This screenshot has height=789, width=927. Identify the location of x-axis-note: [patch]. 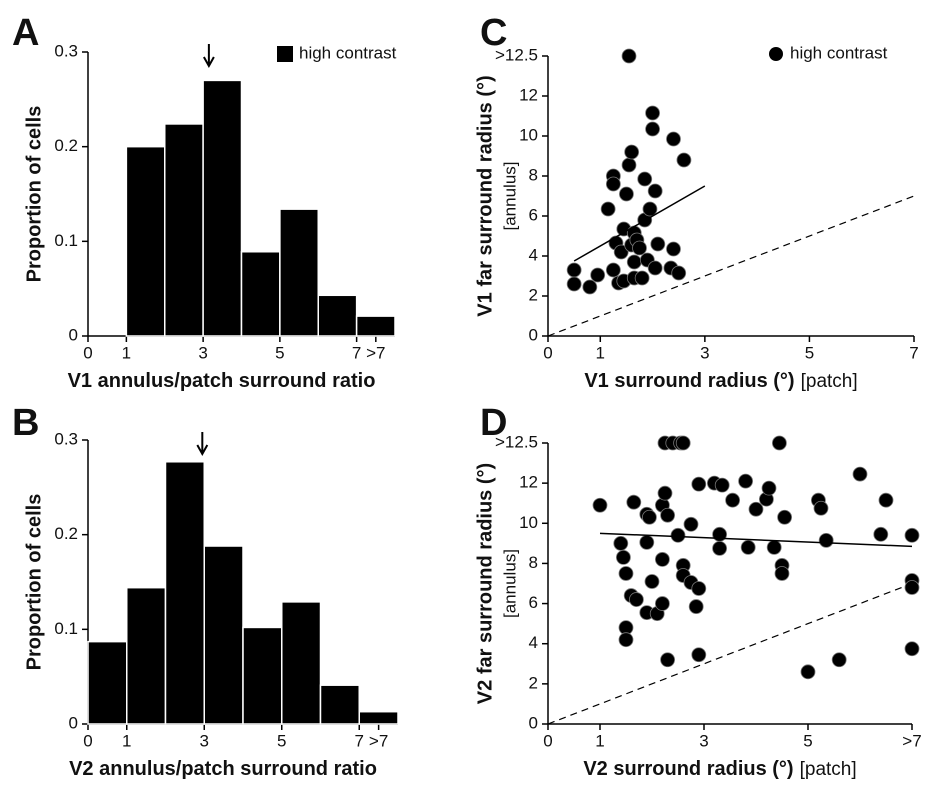
(828, 769).